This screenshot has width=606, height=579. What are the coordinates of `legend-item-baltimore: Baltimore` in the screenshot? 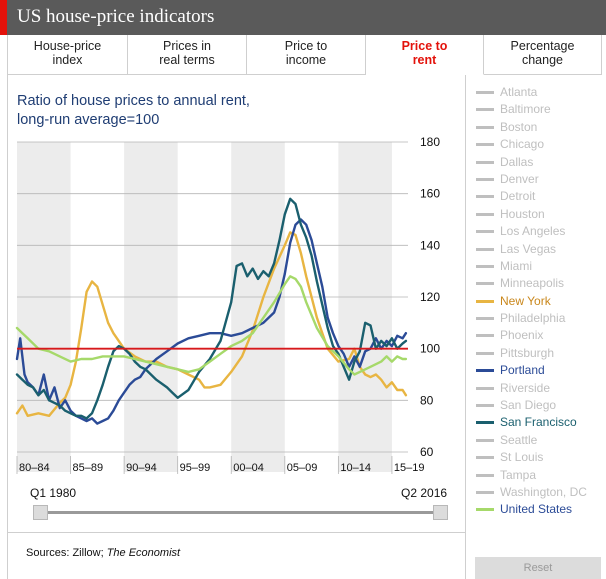 It's located at (538, 109).